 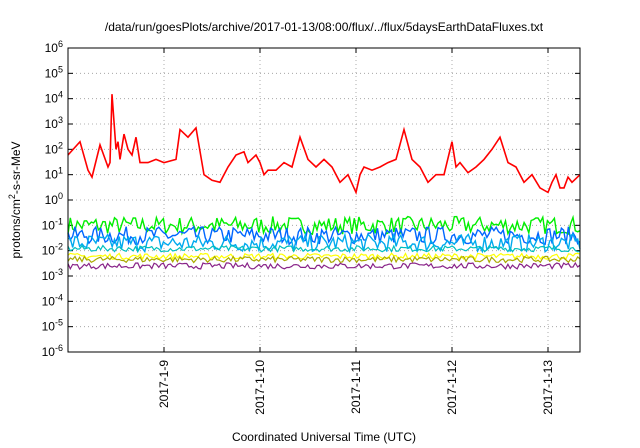 I want to click on y-tick-label: 10⁵, so click(x=54, y=72).